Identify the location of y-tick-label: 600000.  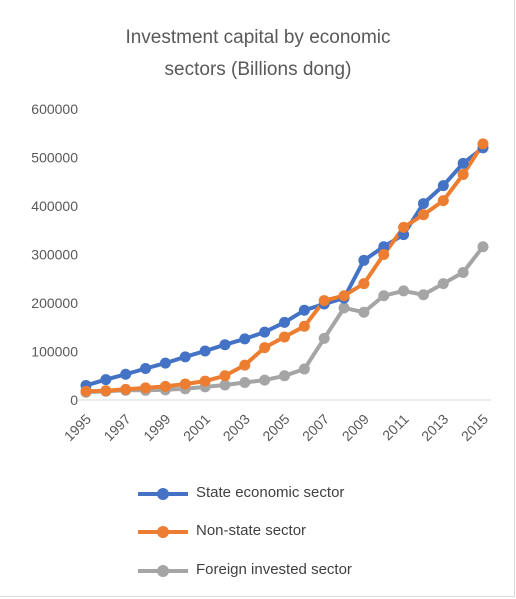
(54, 109).